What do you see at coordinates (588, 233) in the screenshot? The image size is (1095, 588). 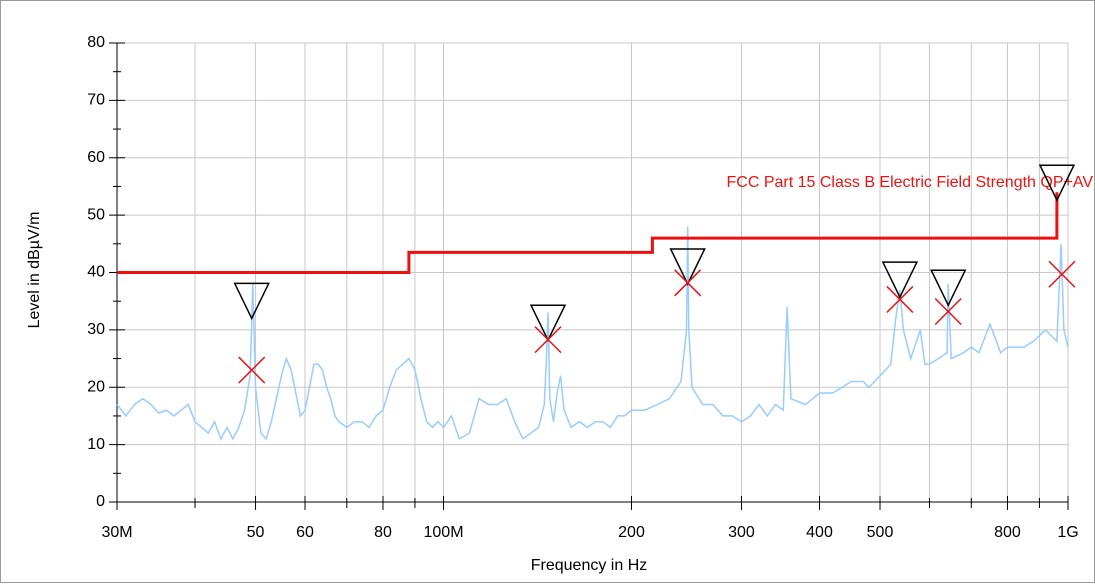 I see `limit-line` at bounding box center [588, 233].